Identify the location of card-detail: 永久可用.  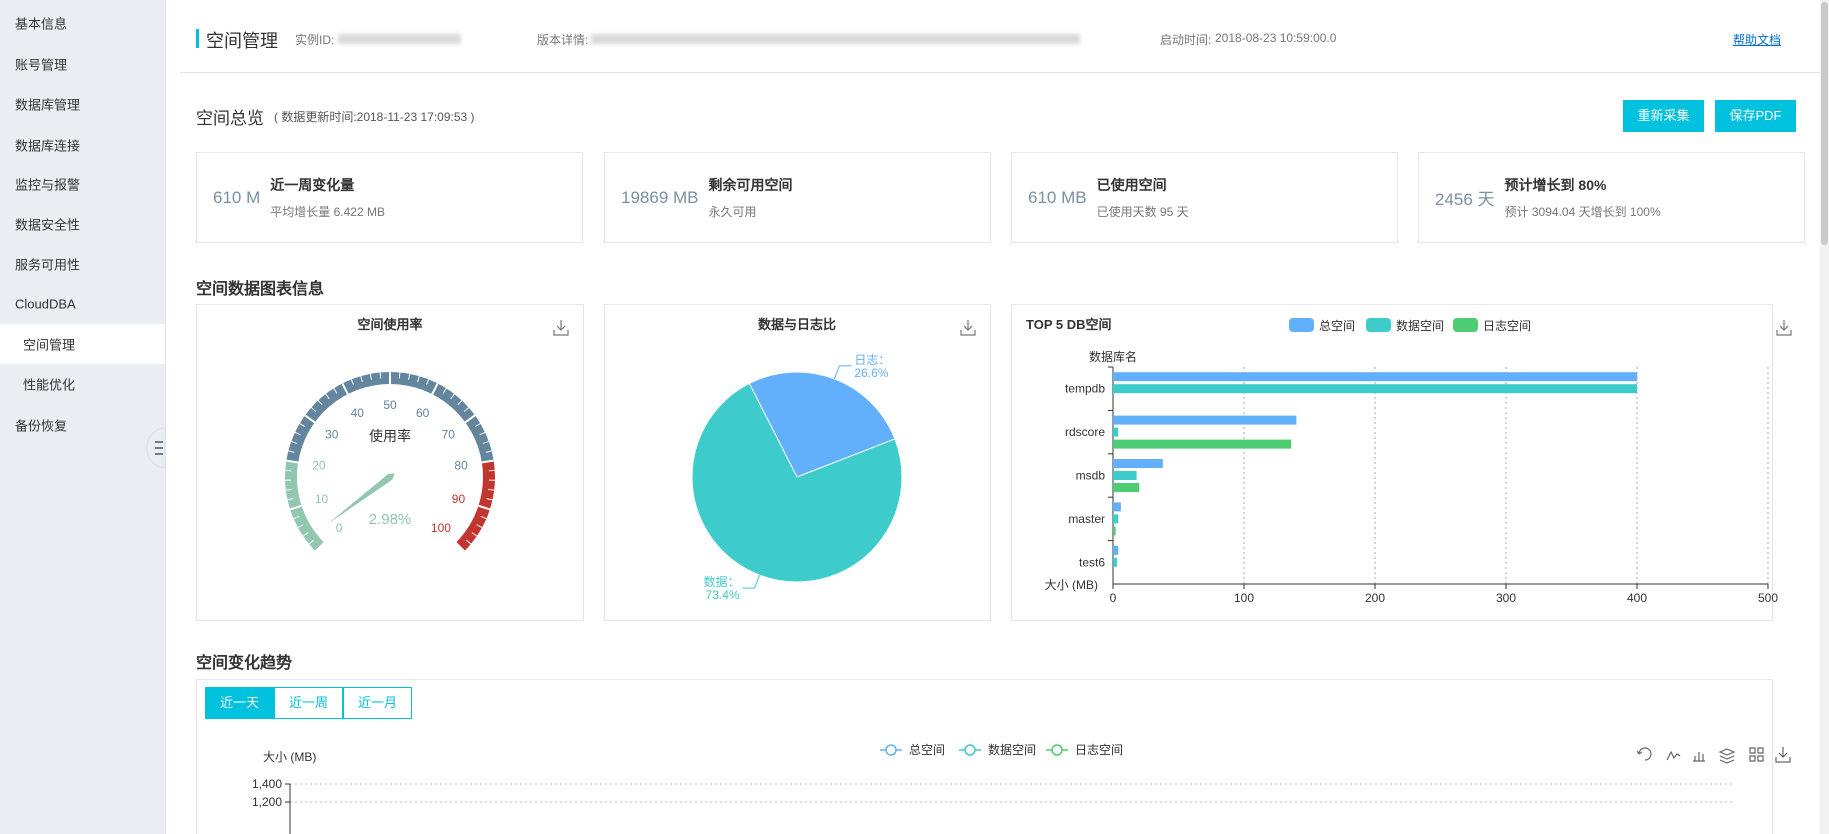
(732, 212).